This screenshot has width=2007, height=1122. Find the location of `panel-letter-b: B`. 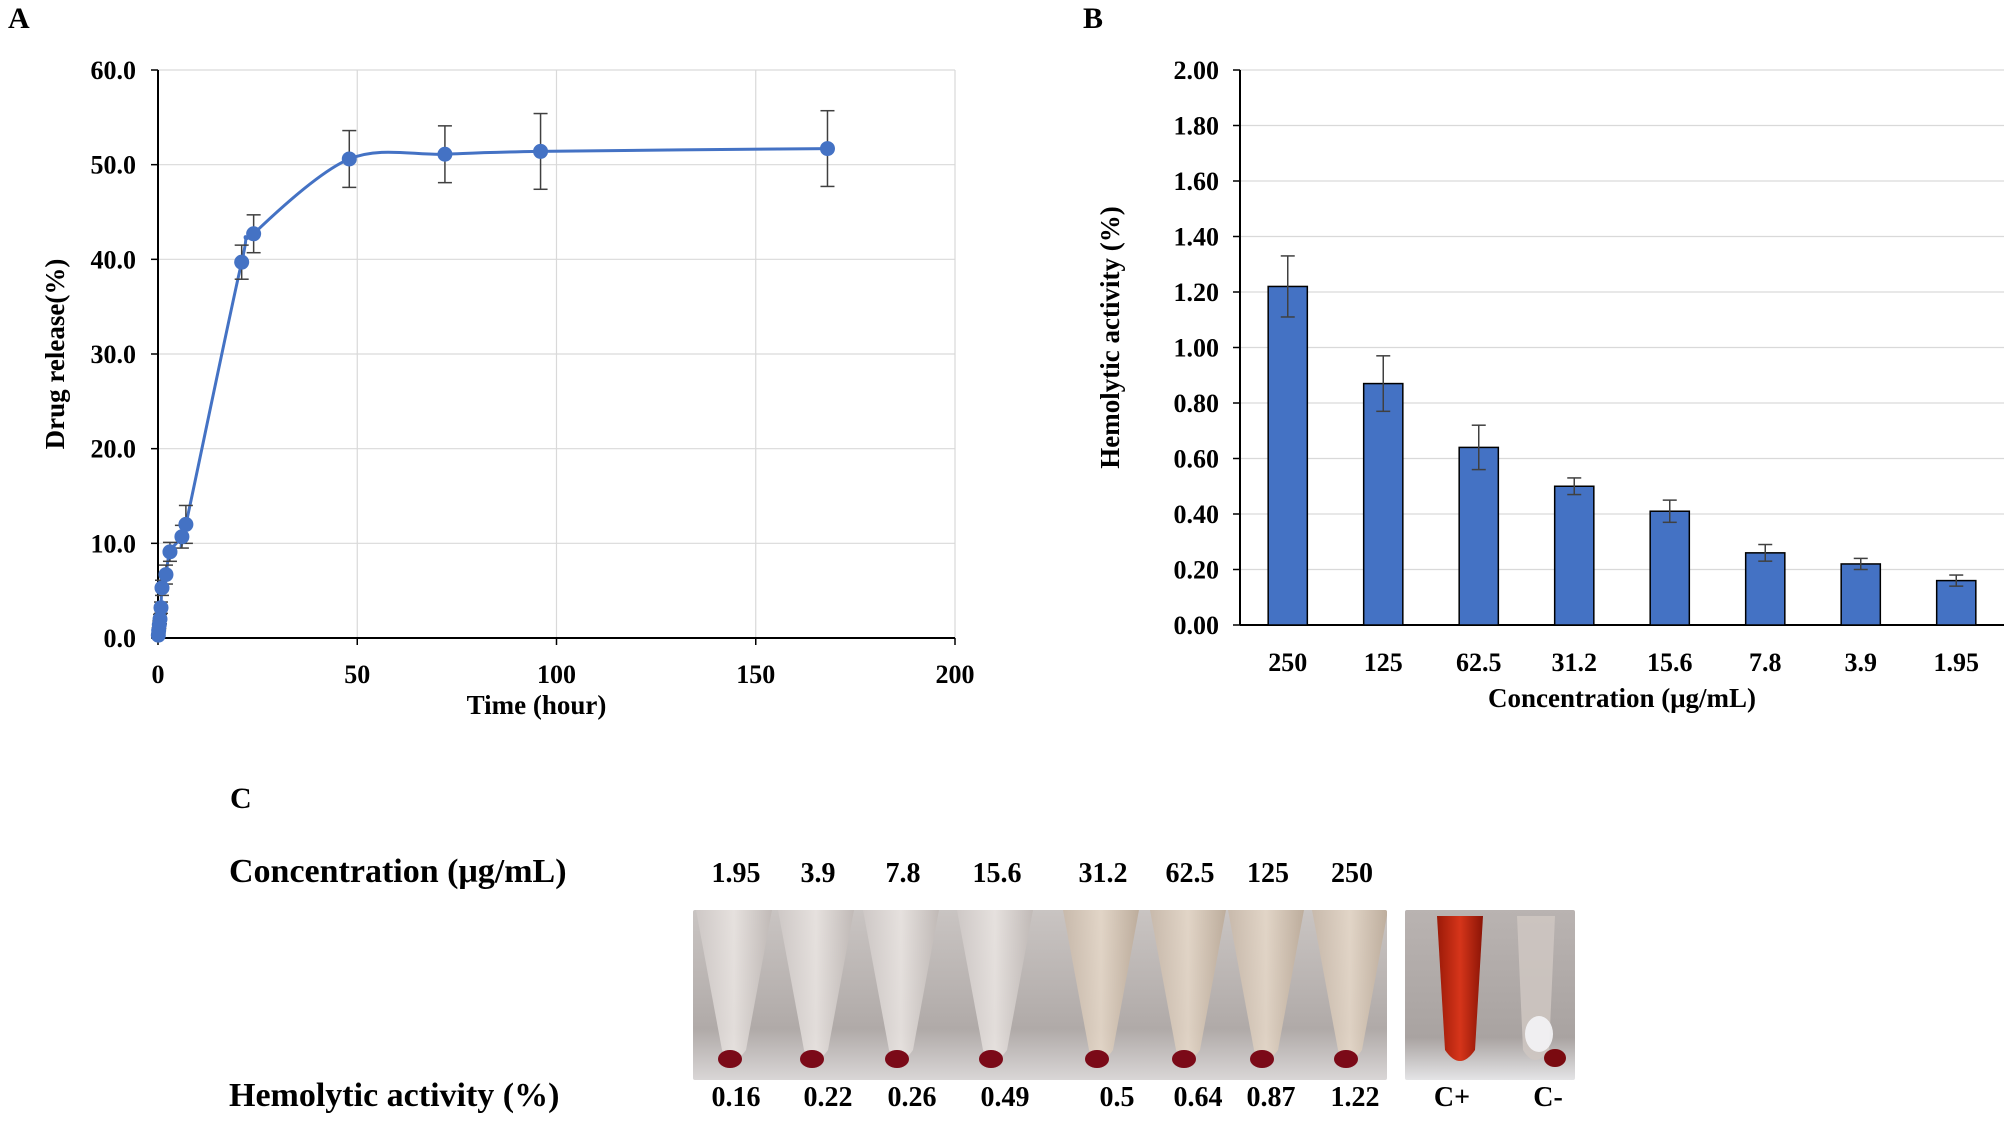

panel-letter-b: B is located at coordinates (1093, 18).